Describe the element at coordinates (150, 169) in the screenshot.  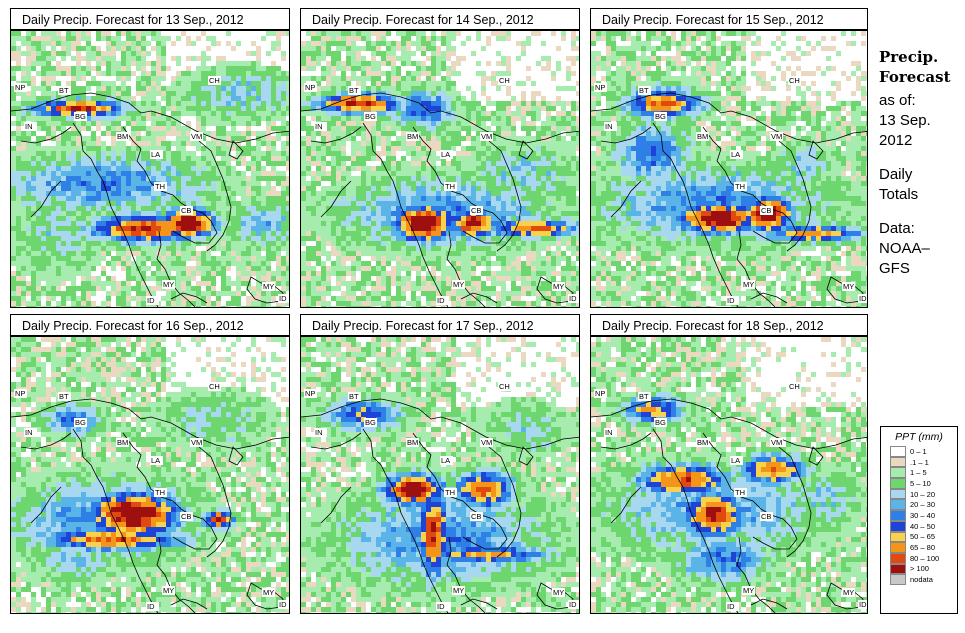
I see `precip-map-1: NP BT BG IN CH BM VM LA TH CB MY ID ID MY` at that location.